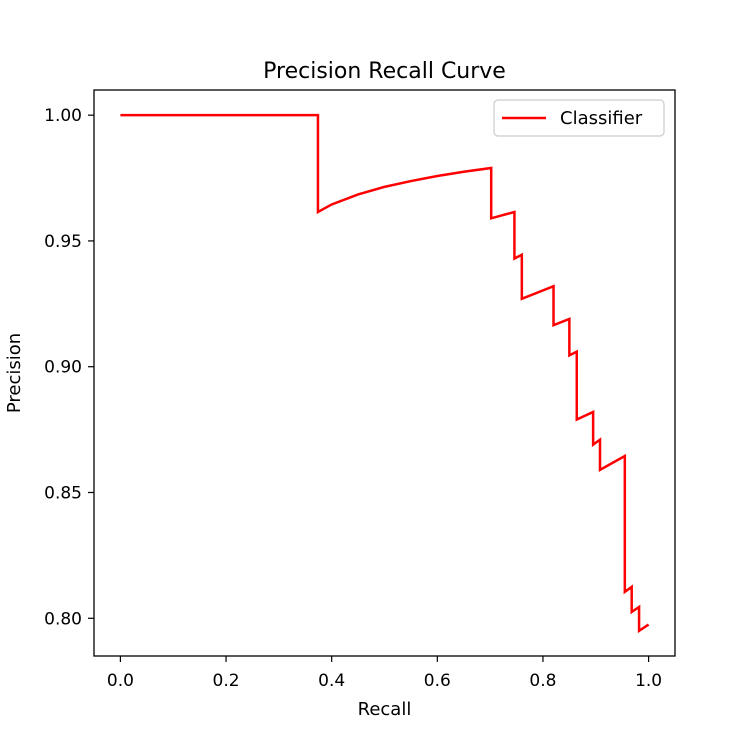 The height and width of the screenshot is (750, 750). Describe the element at coordinates (542, 681) in the screenshot. I see `x-tick-label: 0.8` at that location.